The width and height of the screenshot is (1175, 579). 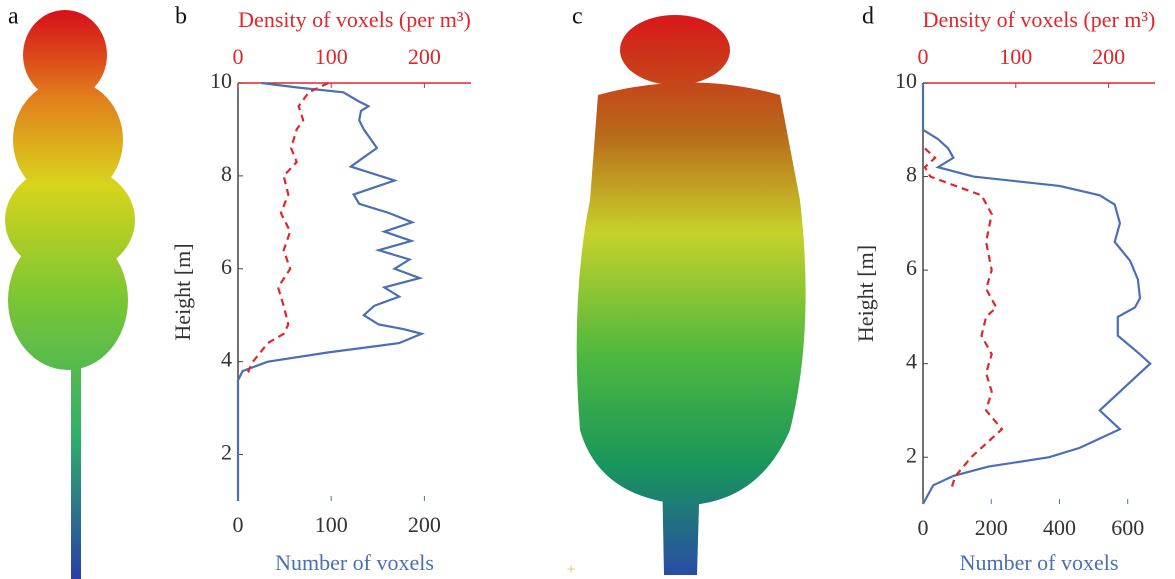 What do you see at coordinates (577, 17) in the screenshot?
I see `panel-label: c` at bounding box center [577, 17].